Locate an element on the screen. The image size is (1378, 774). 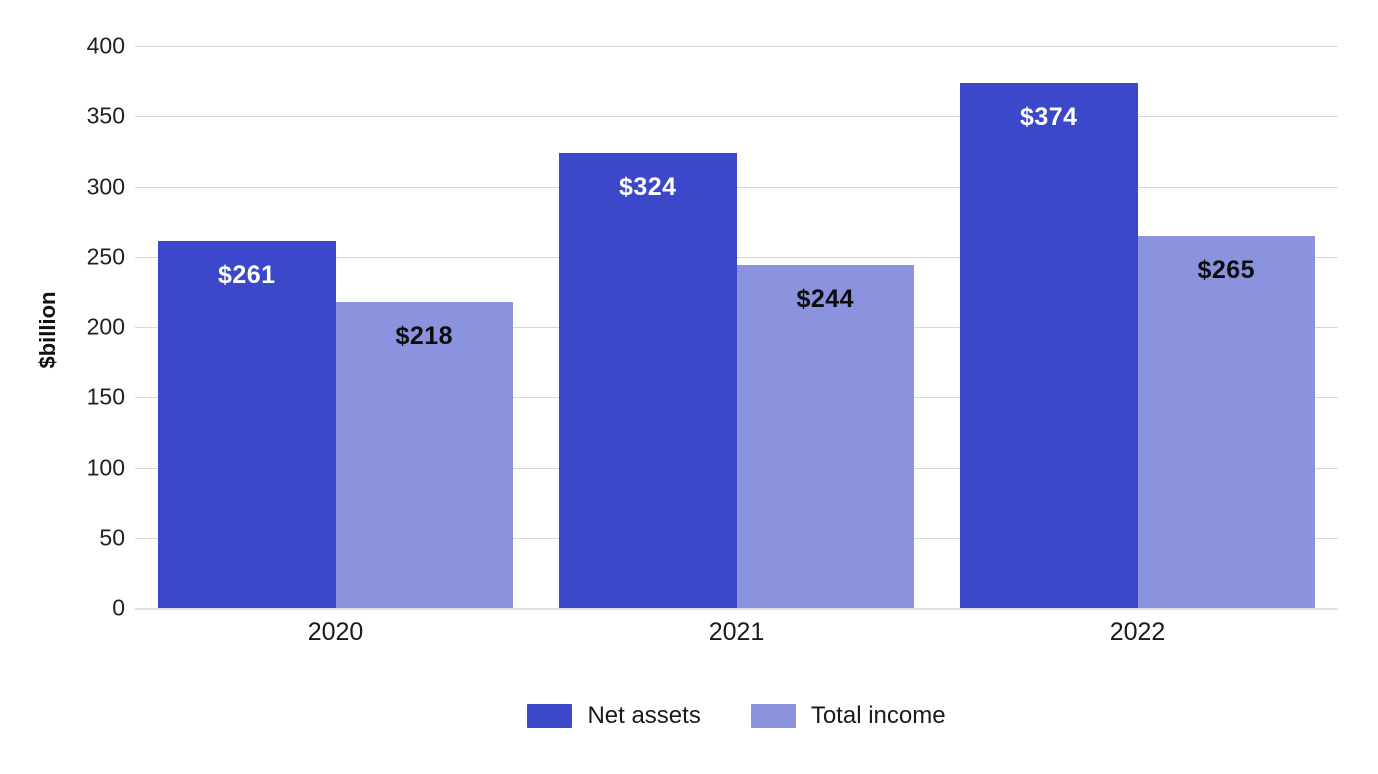
y-tick-label: 250 is located at coordinates (105, 256).